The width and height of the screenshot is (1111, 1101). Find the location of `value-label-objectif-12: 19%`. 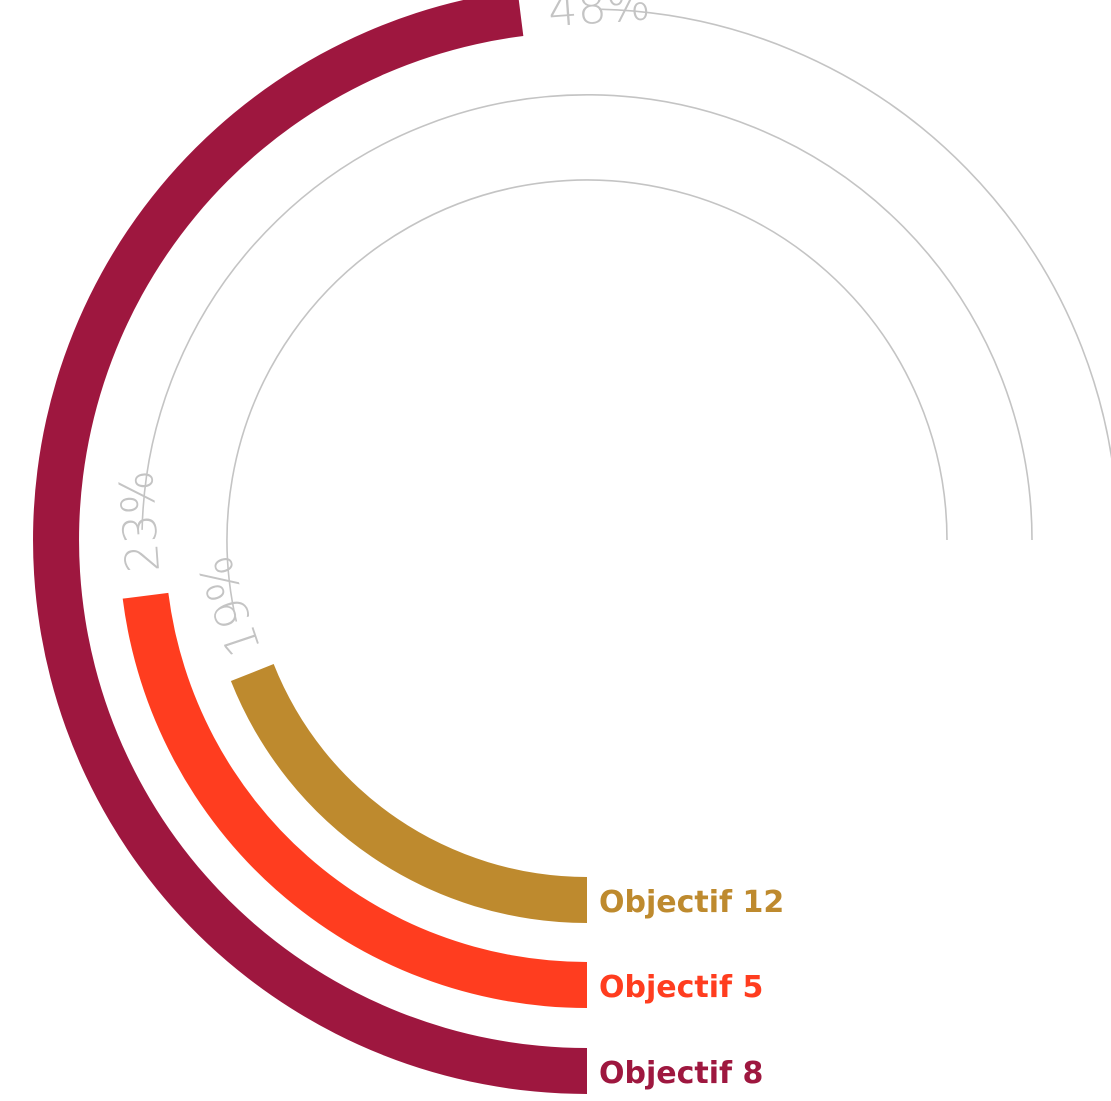

value-label-objectif-12: 19% is located at coordinates (230, 606).